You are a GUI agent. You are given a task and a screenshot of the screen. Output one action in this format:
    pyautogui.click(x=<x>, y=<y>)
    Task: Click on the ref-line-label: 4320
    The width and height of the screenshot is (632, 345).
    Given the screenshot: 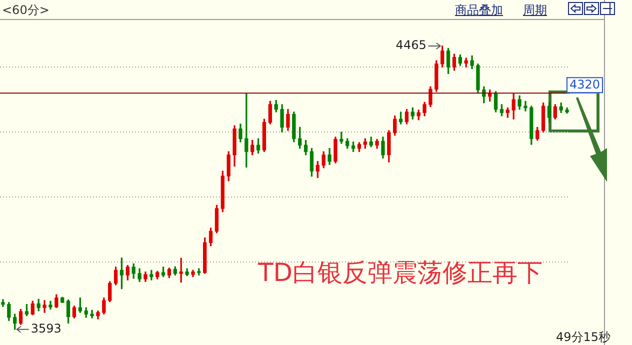 What is the action you would take?
    pyautogui.click(x=584, y=84)
    